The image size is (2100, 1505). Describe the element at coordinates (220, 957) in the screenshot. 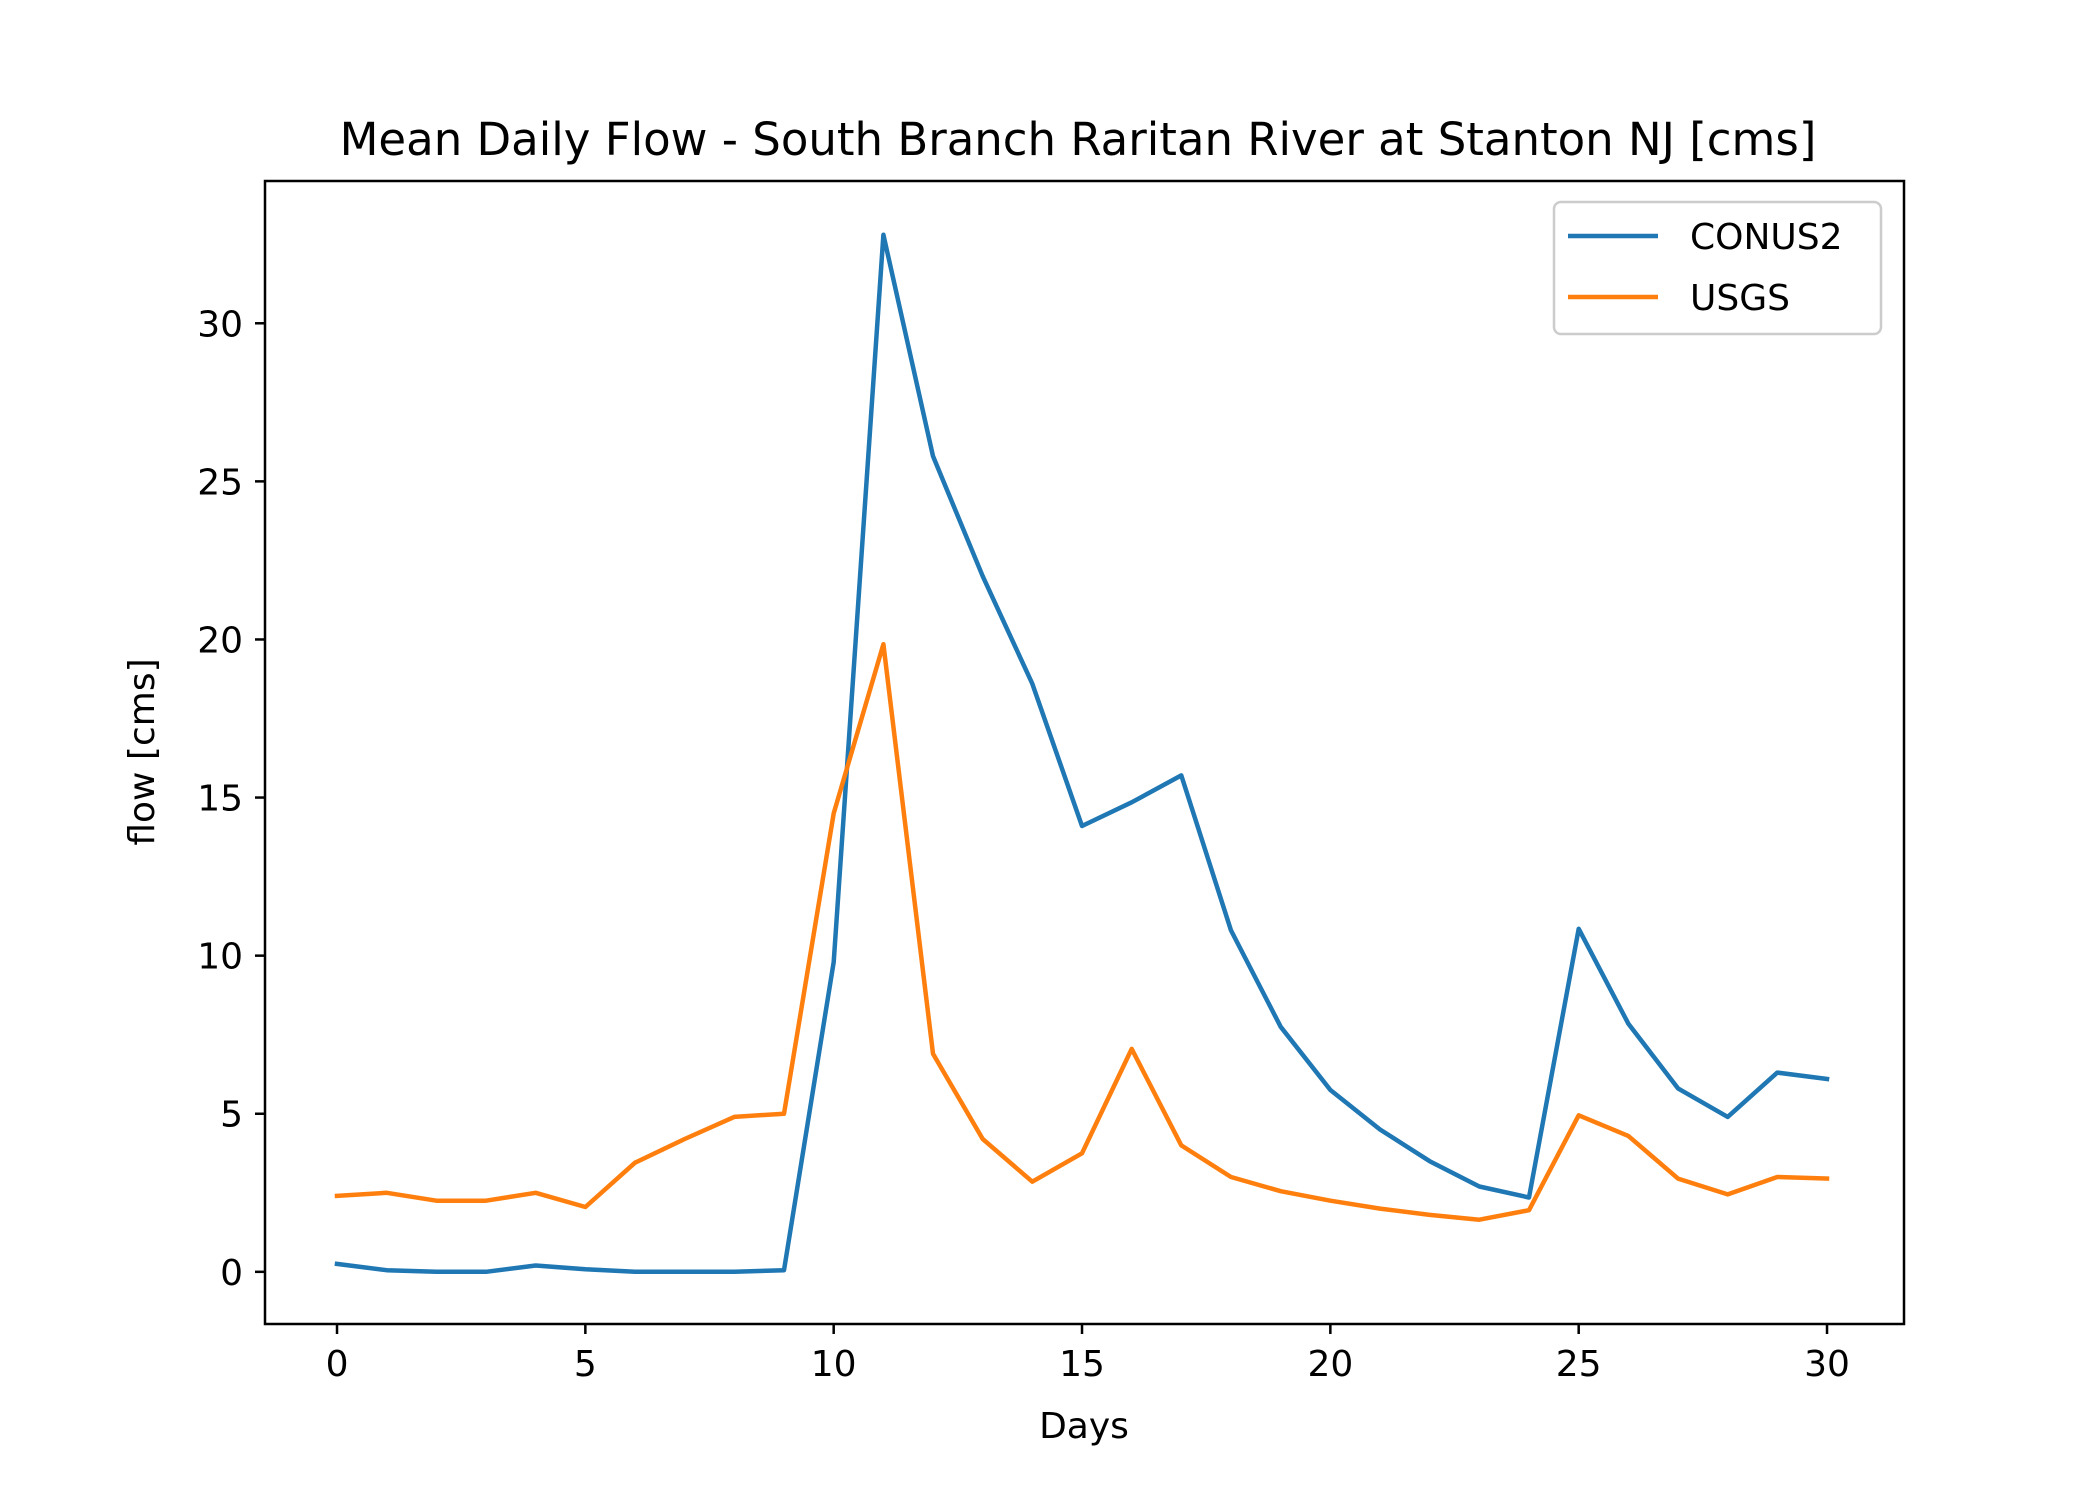

I see `y-tick-label-10: 10` at that location.